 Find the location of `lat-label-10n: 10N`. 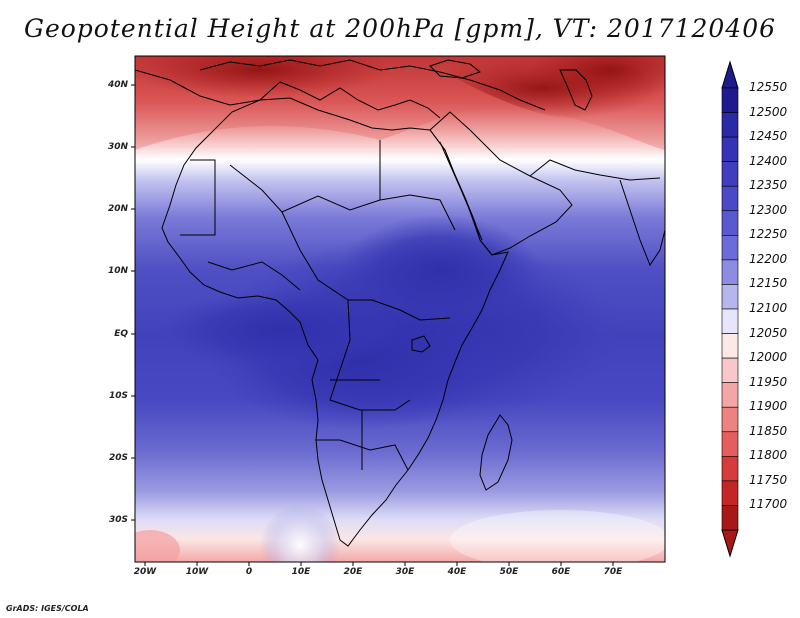

lat-label-10n: 10N is located at coordinates (117, 271).